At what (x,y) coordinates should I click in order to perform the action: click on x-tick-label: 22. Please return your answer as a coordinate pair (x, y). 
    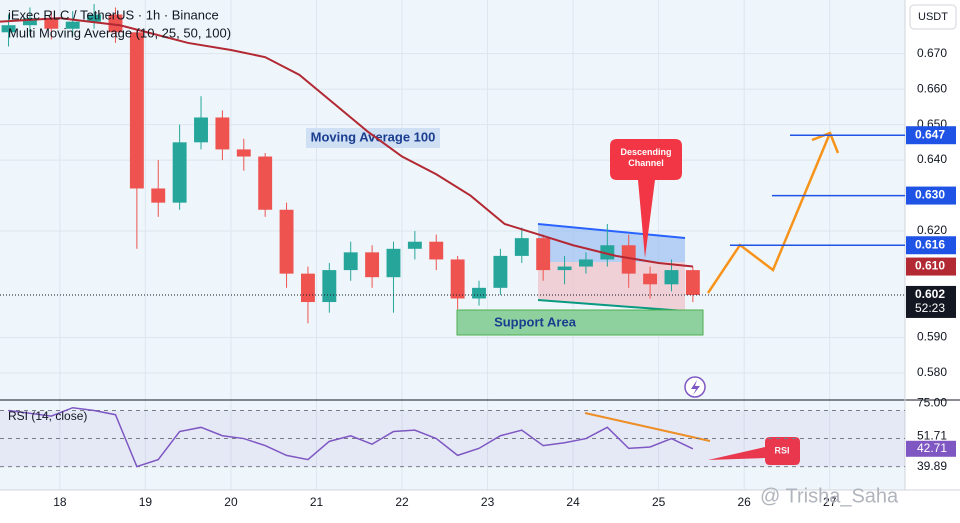
    Looking at the image, I should click on (402, 502).